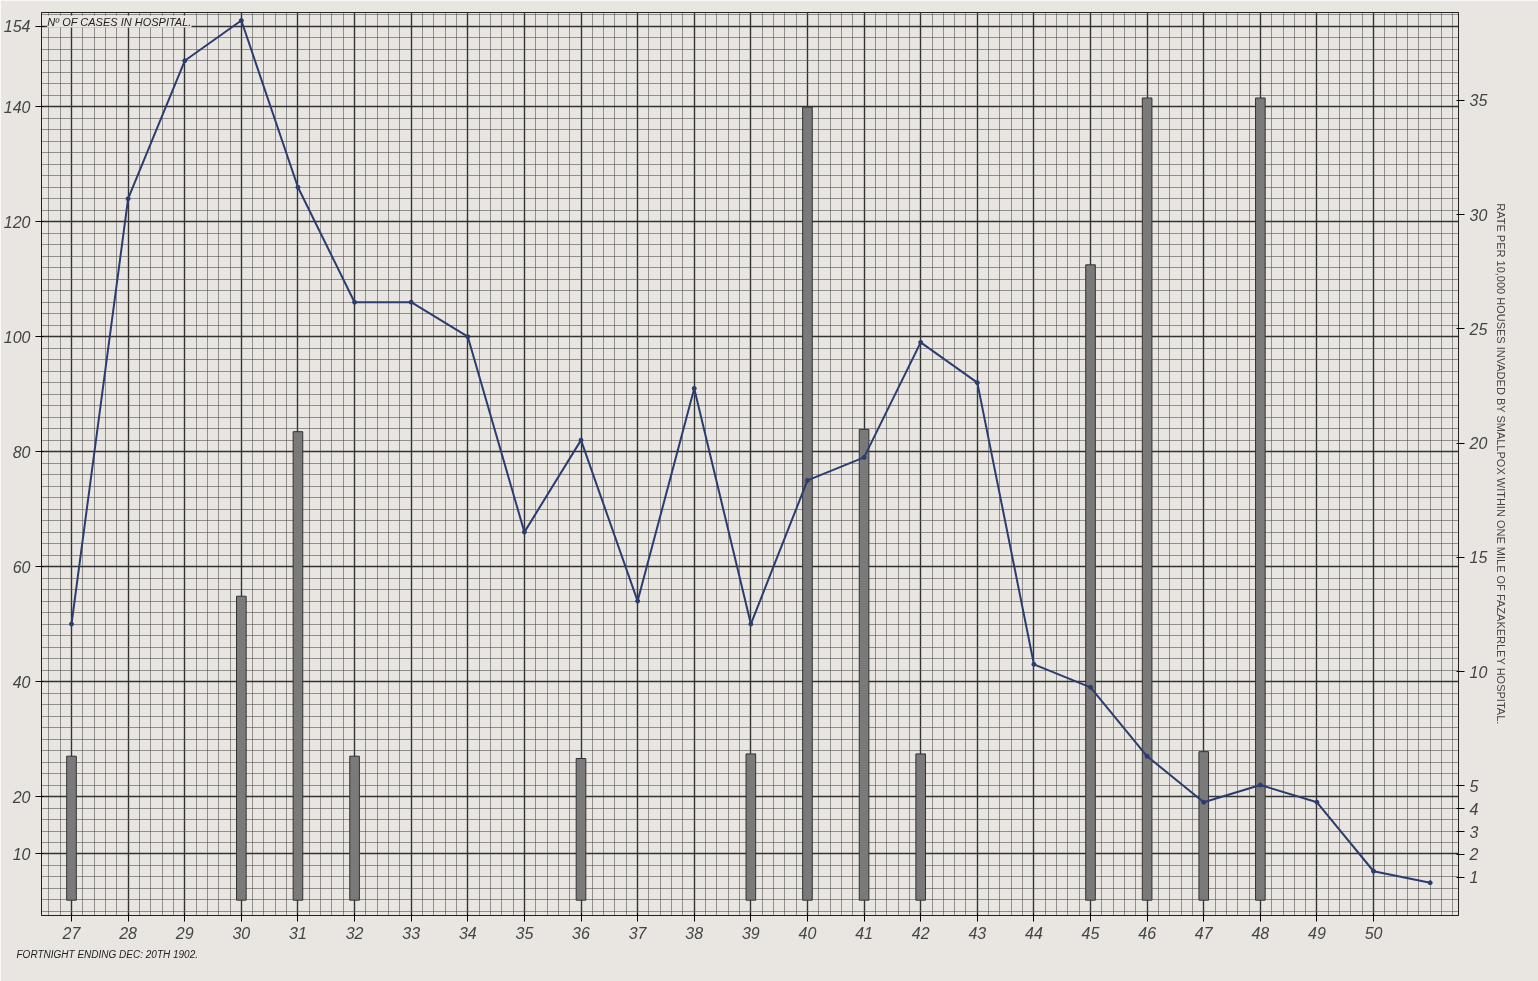 This screenshot has height=981, width=1538. I want to click on x-tick-label: 28, so click(128, 933).